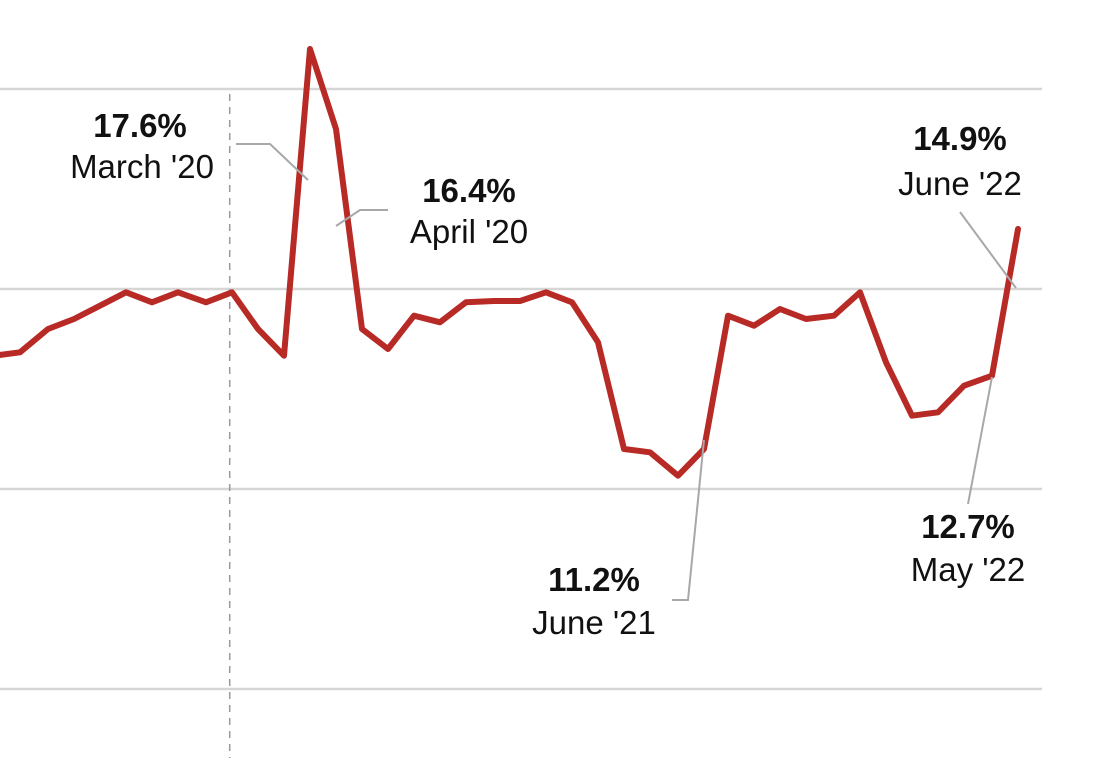 This screenshot has width=1104, height=758. Describe the element at coordinates (968, 526) in the screenshot. I see `annotation-value: 12.7%` at that location.